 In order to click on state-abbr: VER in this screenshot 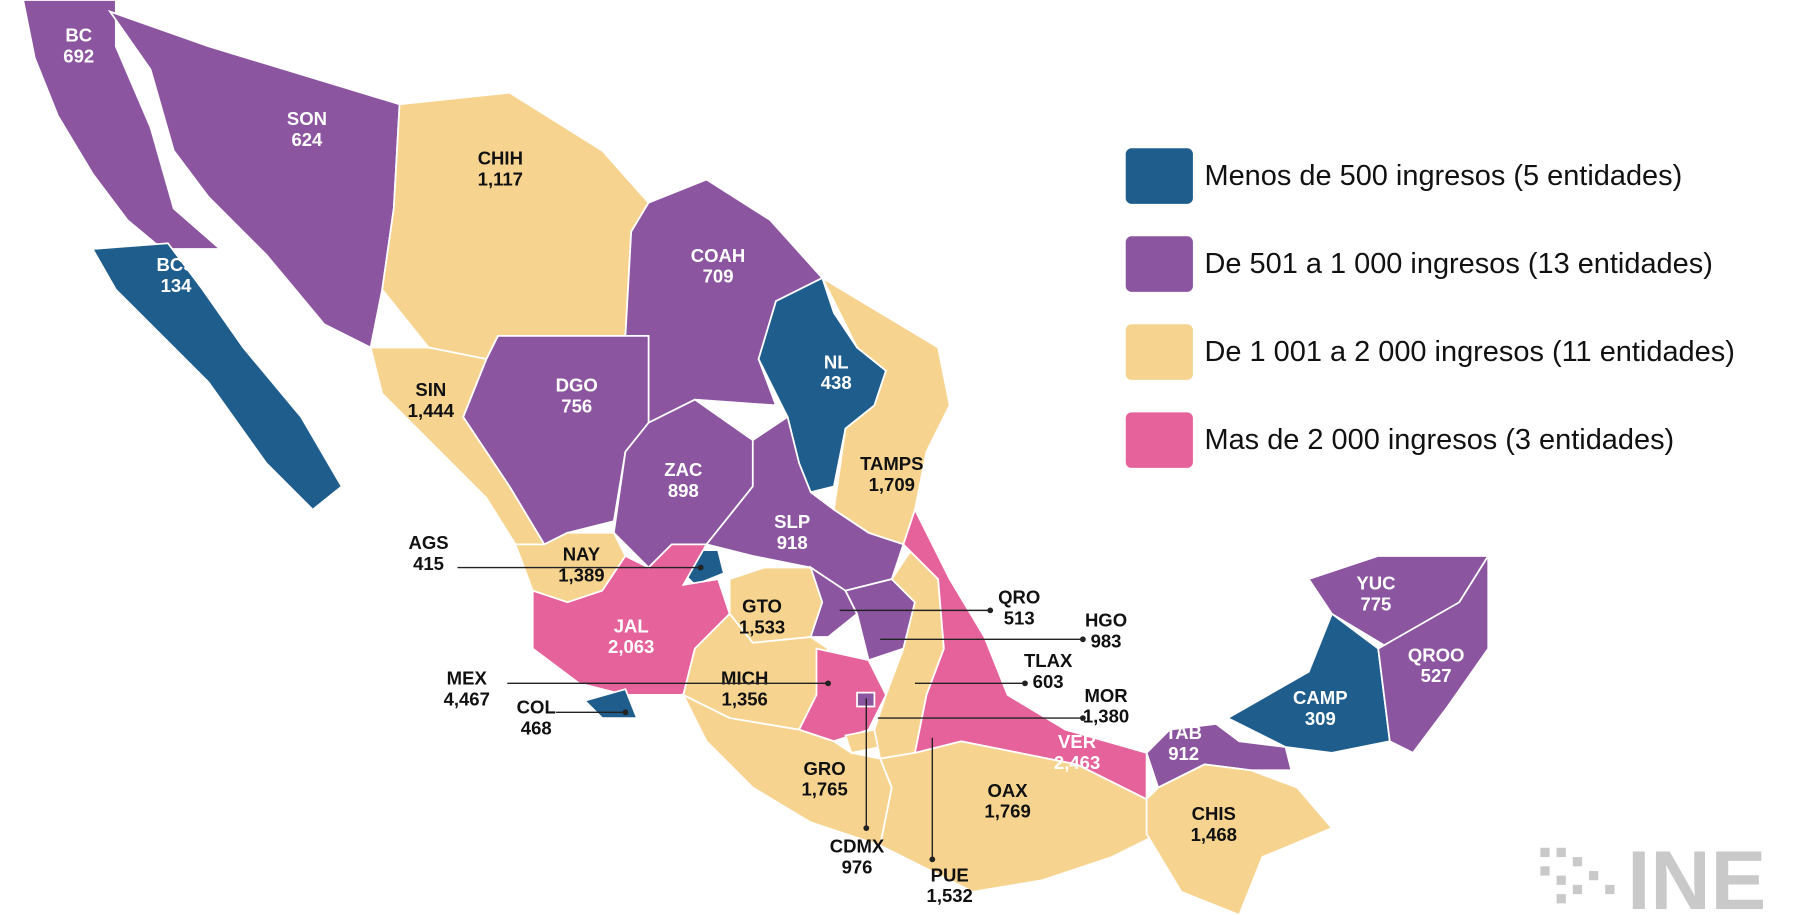, I will do `click(1077, 741)`.